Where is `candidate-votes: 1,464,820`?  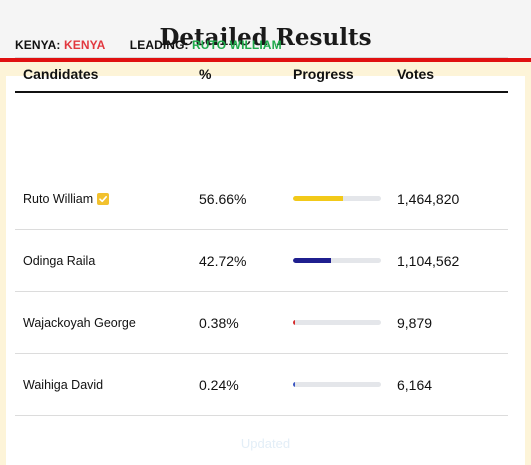
candidate-votes: 1,464,820 is located at coordinates (428, 198).